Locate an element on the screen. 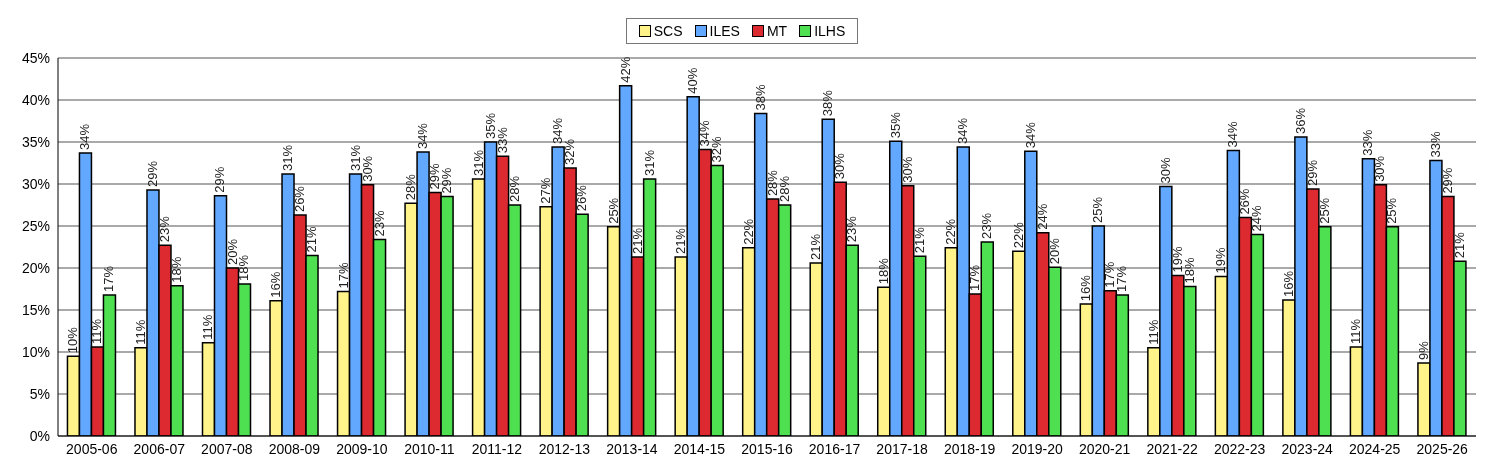 This screenshot has height=474, width=1494. y-tick-label: 15% is located at coordinates (35, 309).